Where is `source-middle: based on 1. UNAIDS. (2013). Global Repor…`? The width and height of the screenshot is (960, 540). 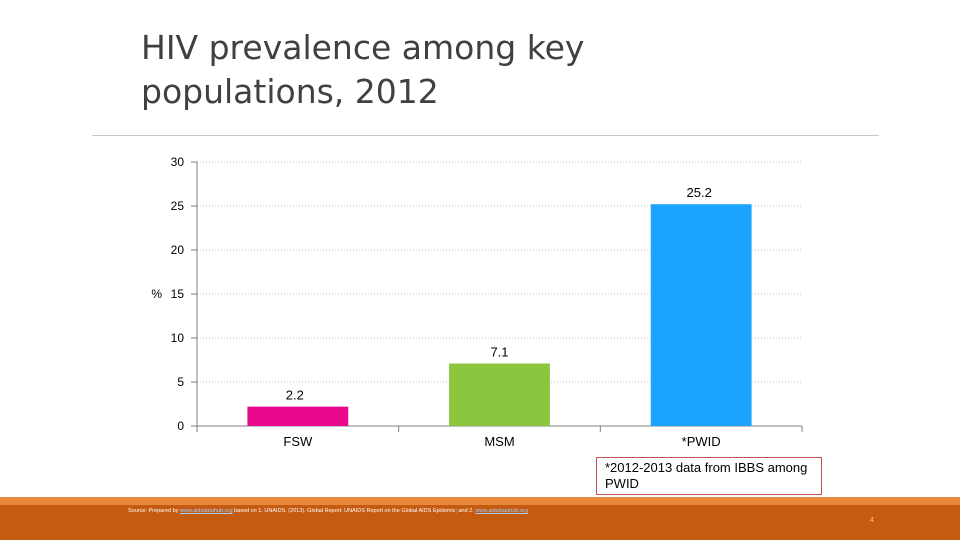
source-middle: based on 1. UNAIDS. (2013). Global Repor… is located at coordinates (354, 511).